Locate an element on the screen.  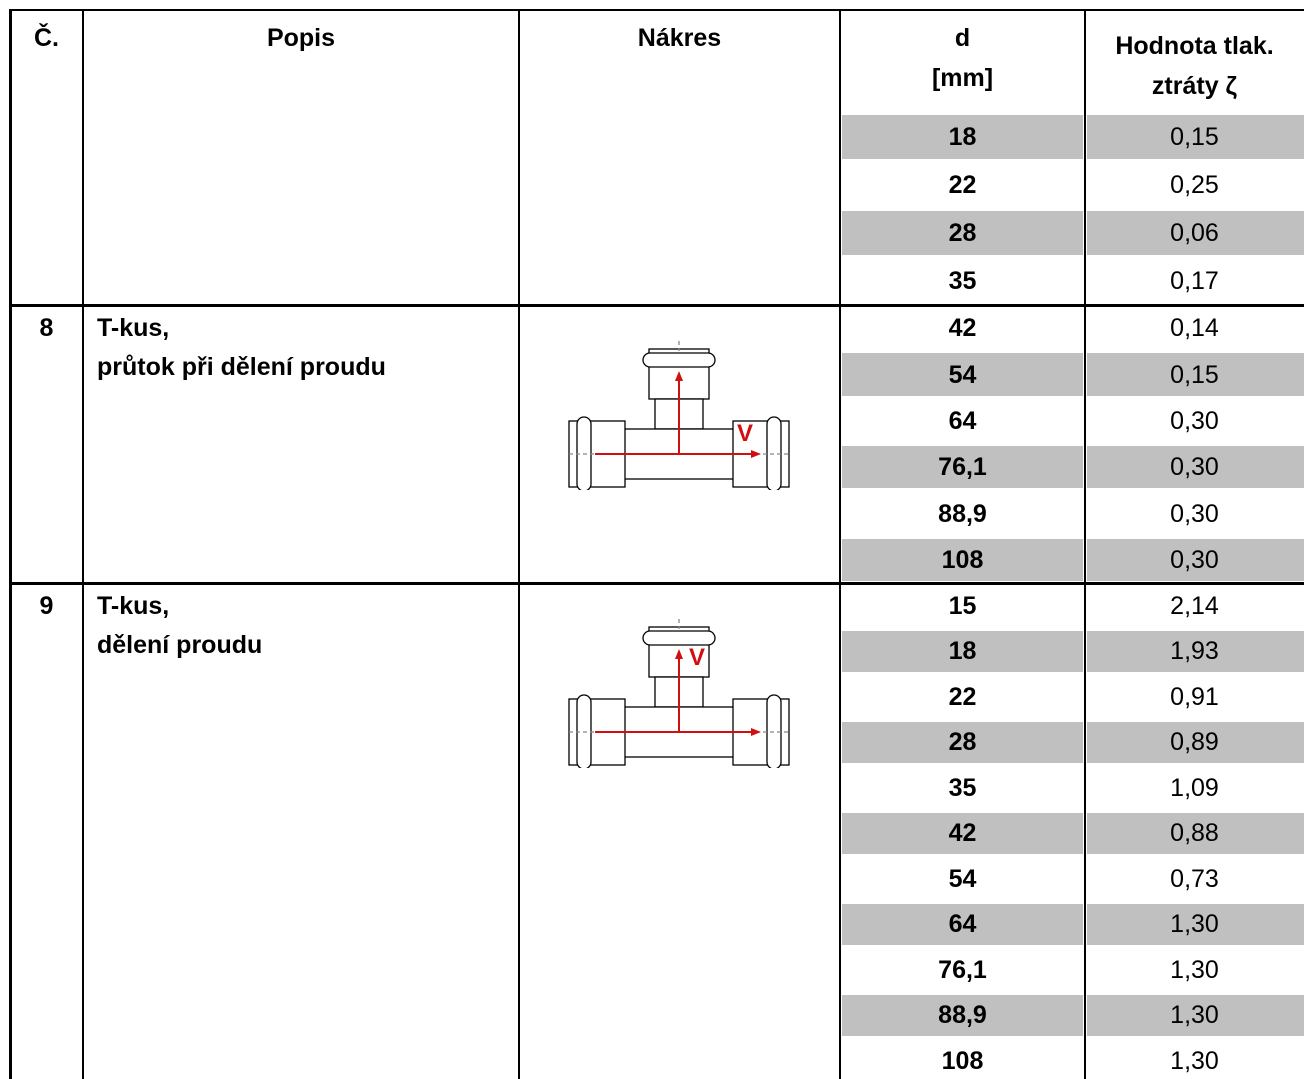
zeta-cell: 0,14 is located at coordinates (1194, 328).